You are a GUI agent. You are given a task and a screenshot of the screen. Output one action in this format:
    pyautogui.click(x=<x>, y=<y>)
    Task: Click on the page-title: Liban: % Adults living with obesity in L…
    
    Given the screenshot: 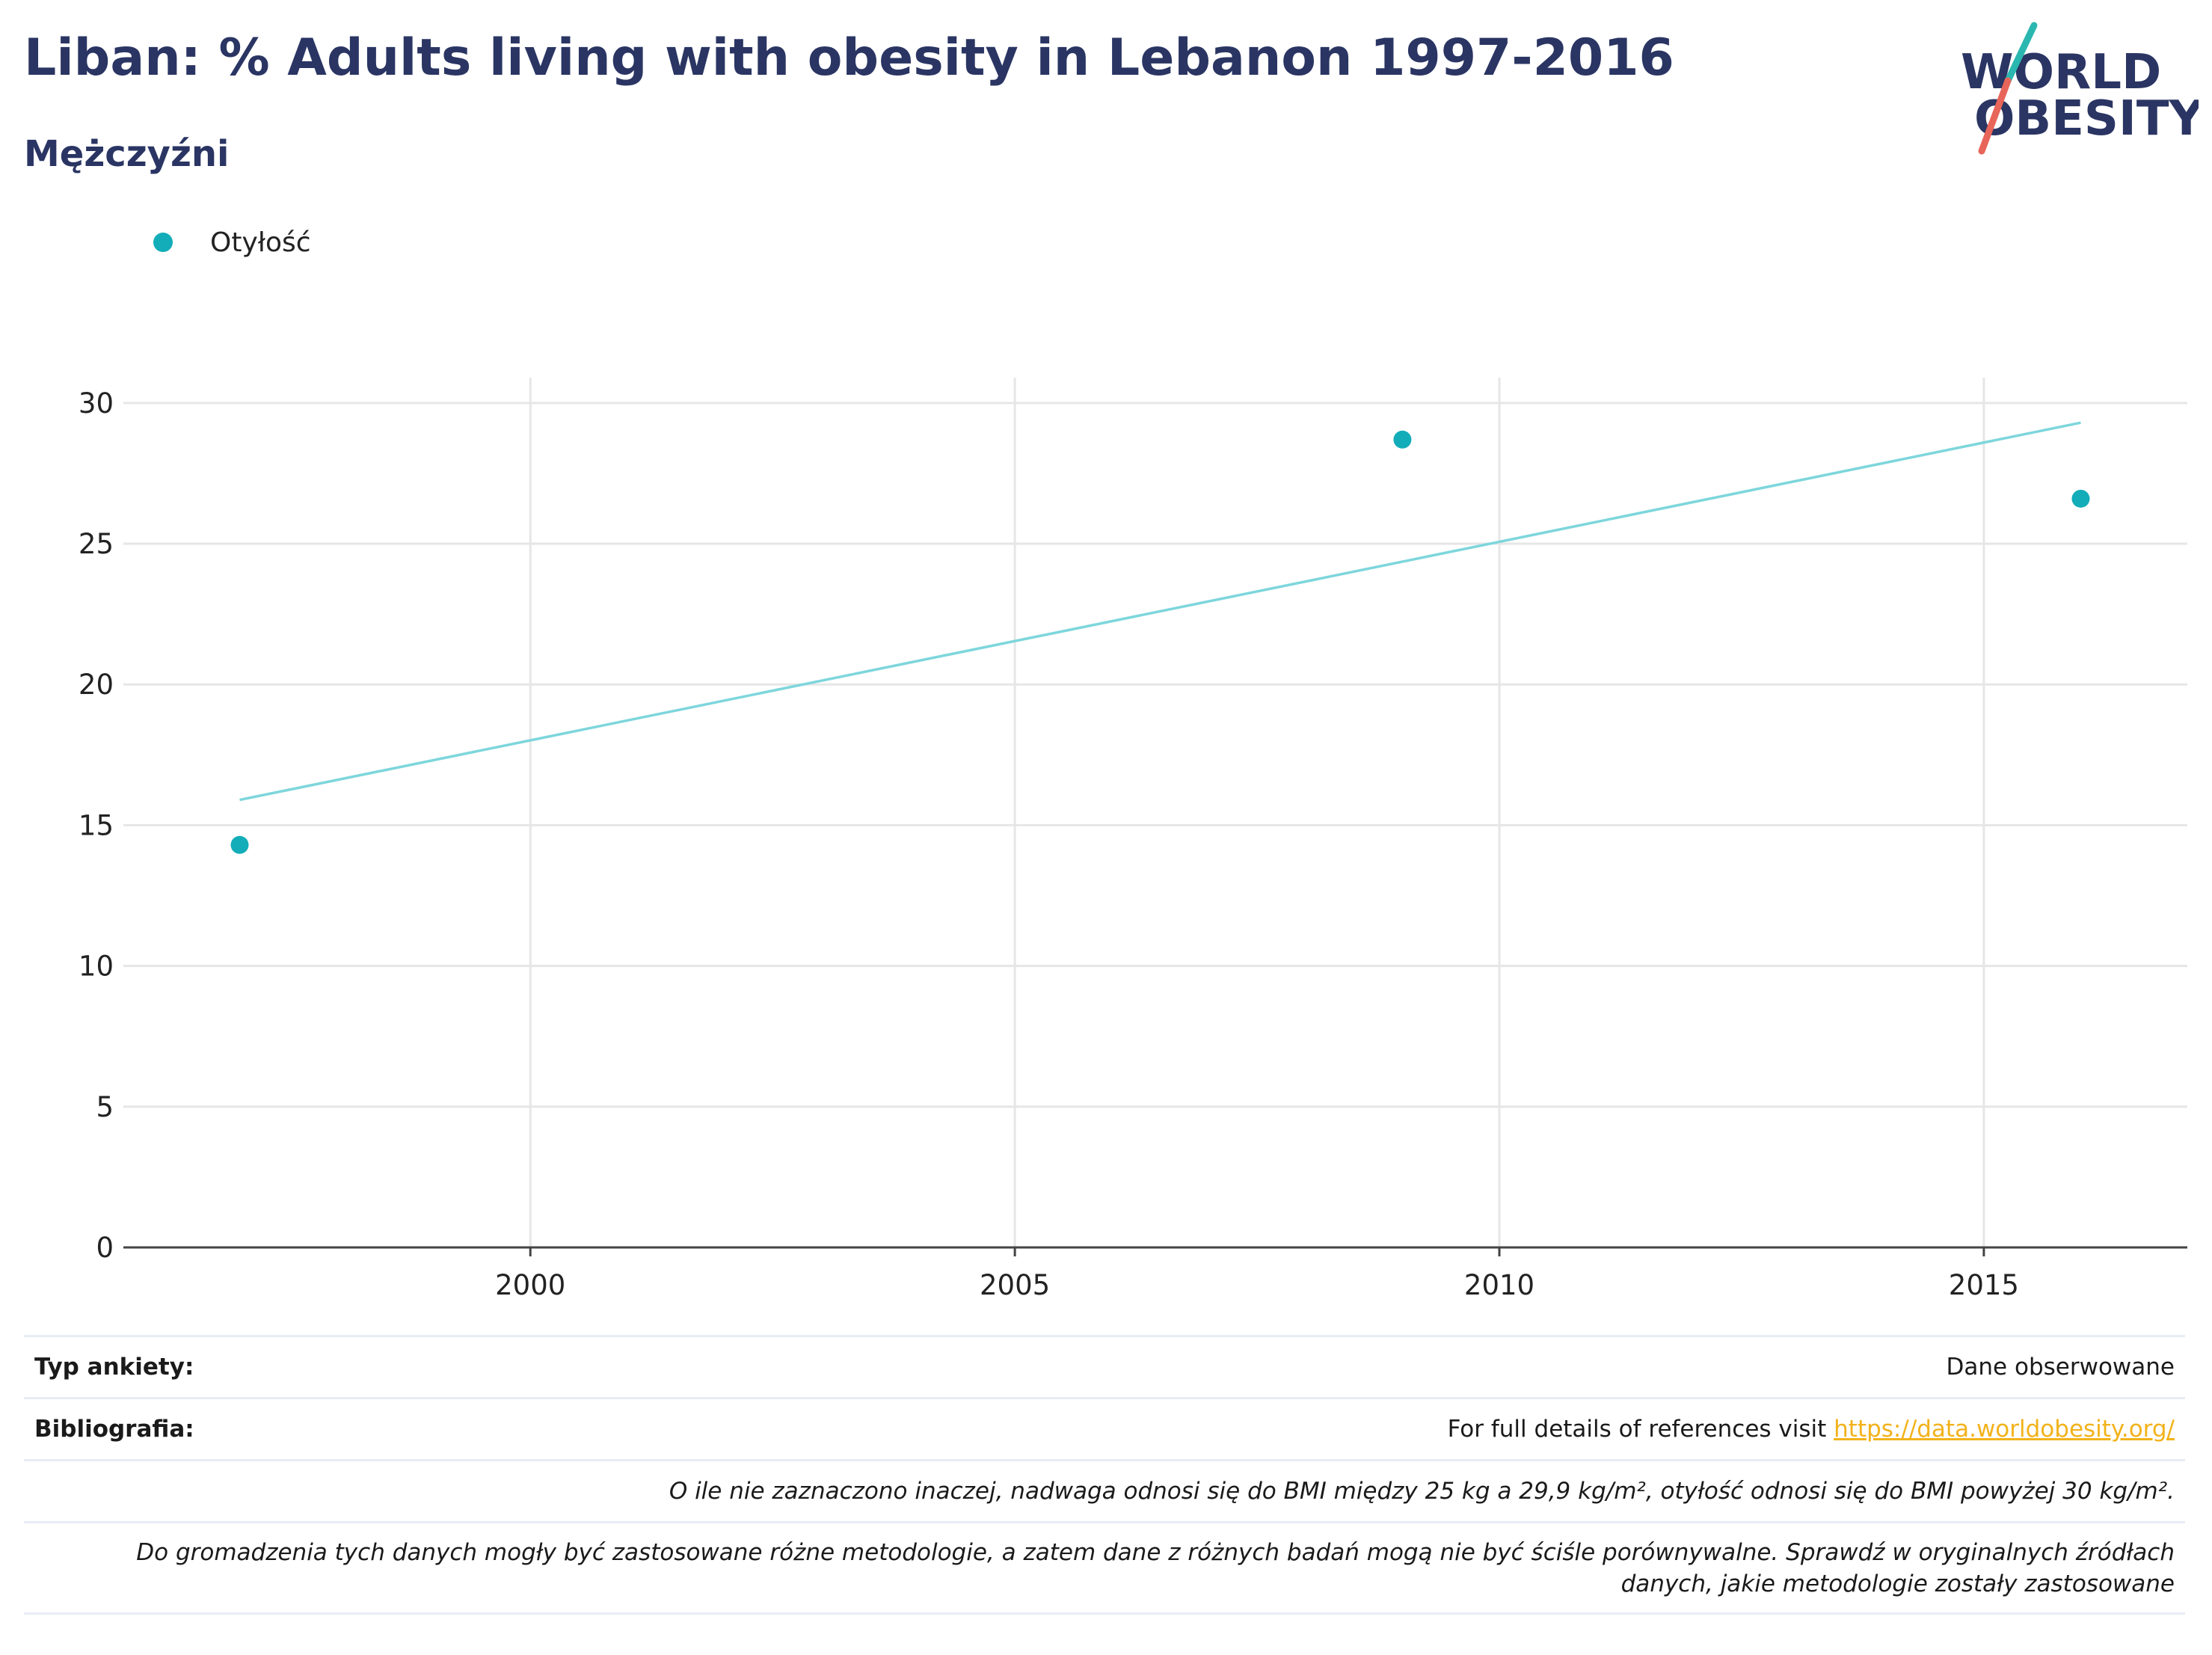 What is the action you would take?
    pyautogui.click(x=849, y=57)
    